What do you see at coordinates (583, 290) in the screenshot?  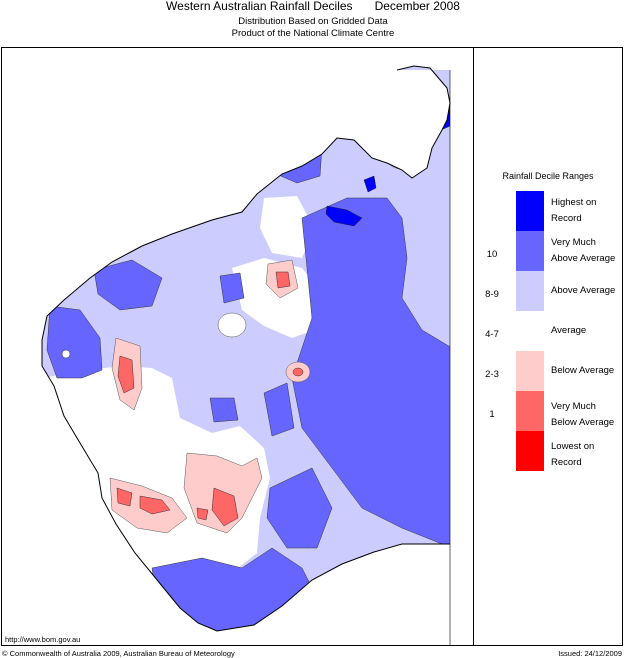 I see `legend-label-above: Above Average` at bounding box center [583, 290].